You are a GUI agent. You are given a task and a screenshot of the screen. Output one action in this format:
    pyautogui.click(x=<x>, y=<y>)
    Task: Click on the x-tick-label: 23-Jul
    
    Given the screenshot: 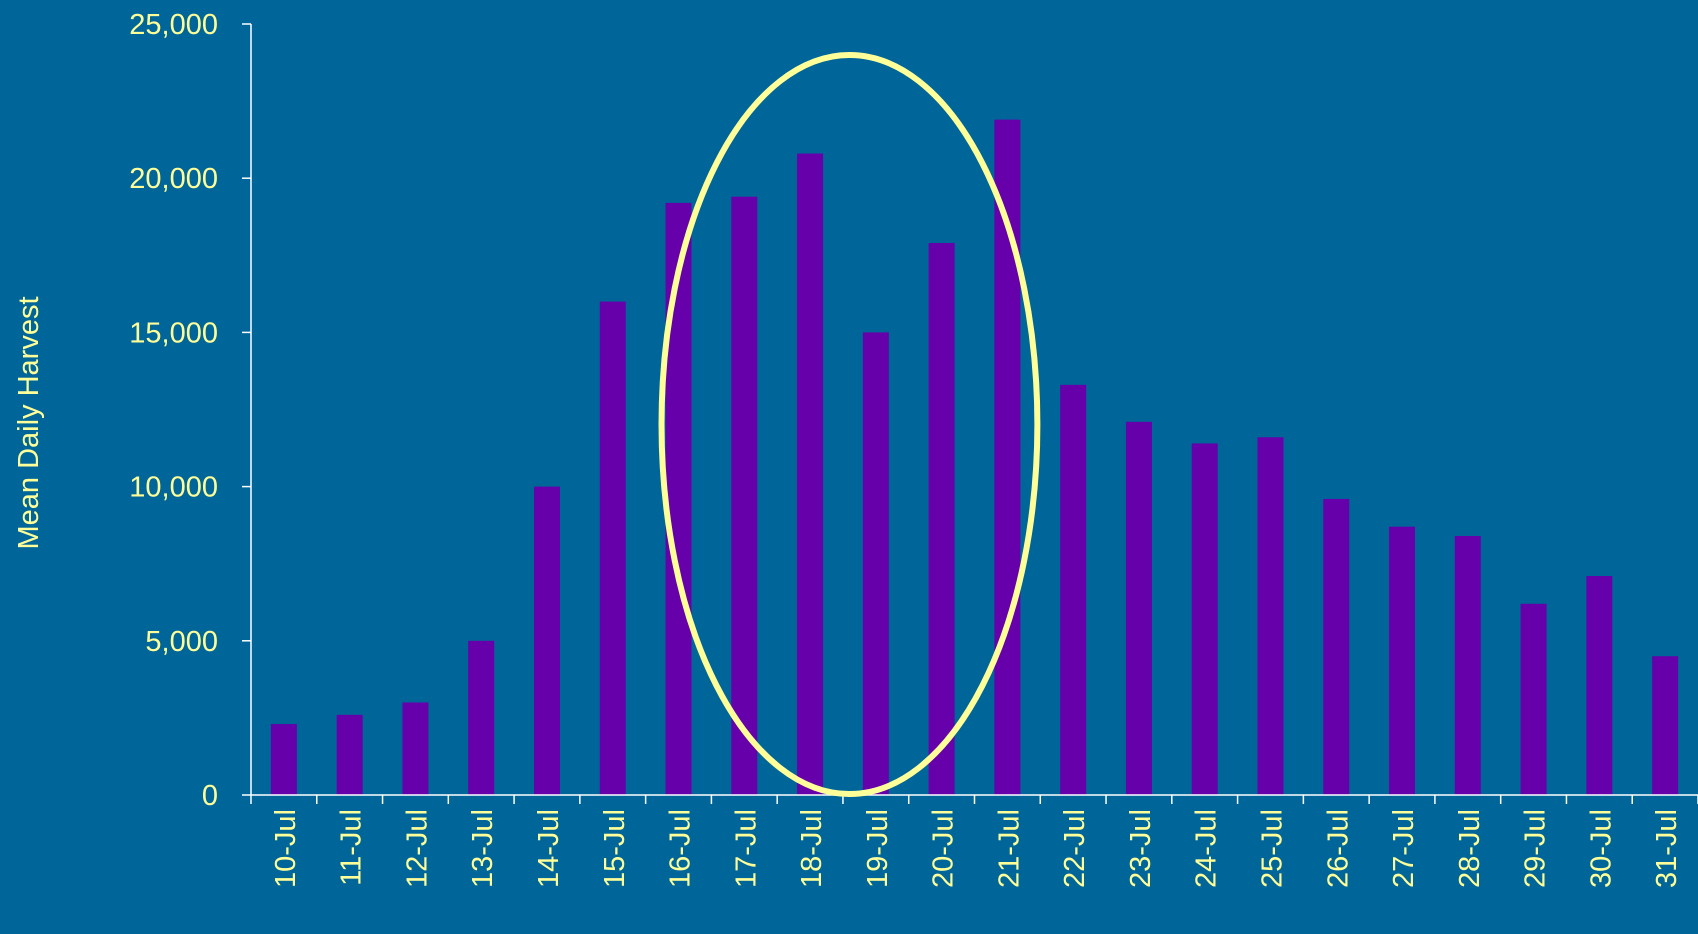 What is the action you would take?
    pyautogui.click(x=1141, y=848)
    